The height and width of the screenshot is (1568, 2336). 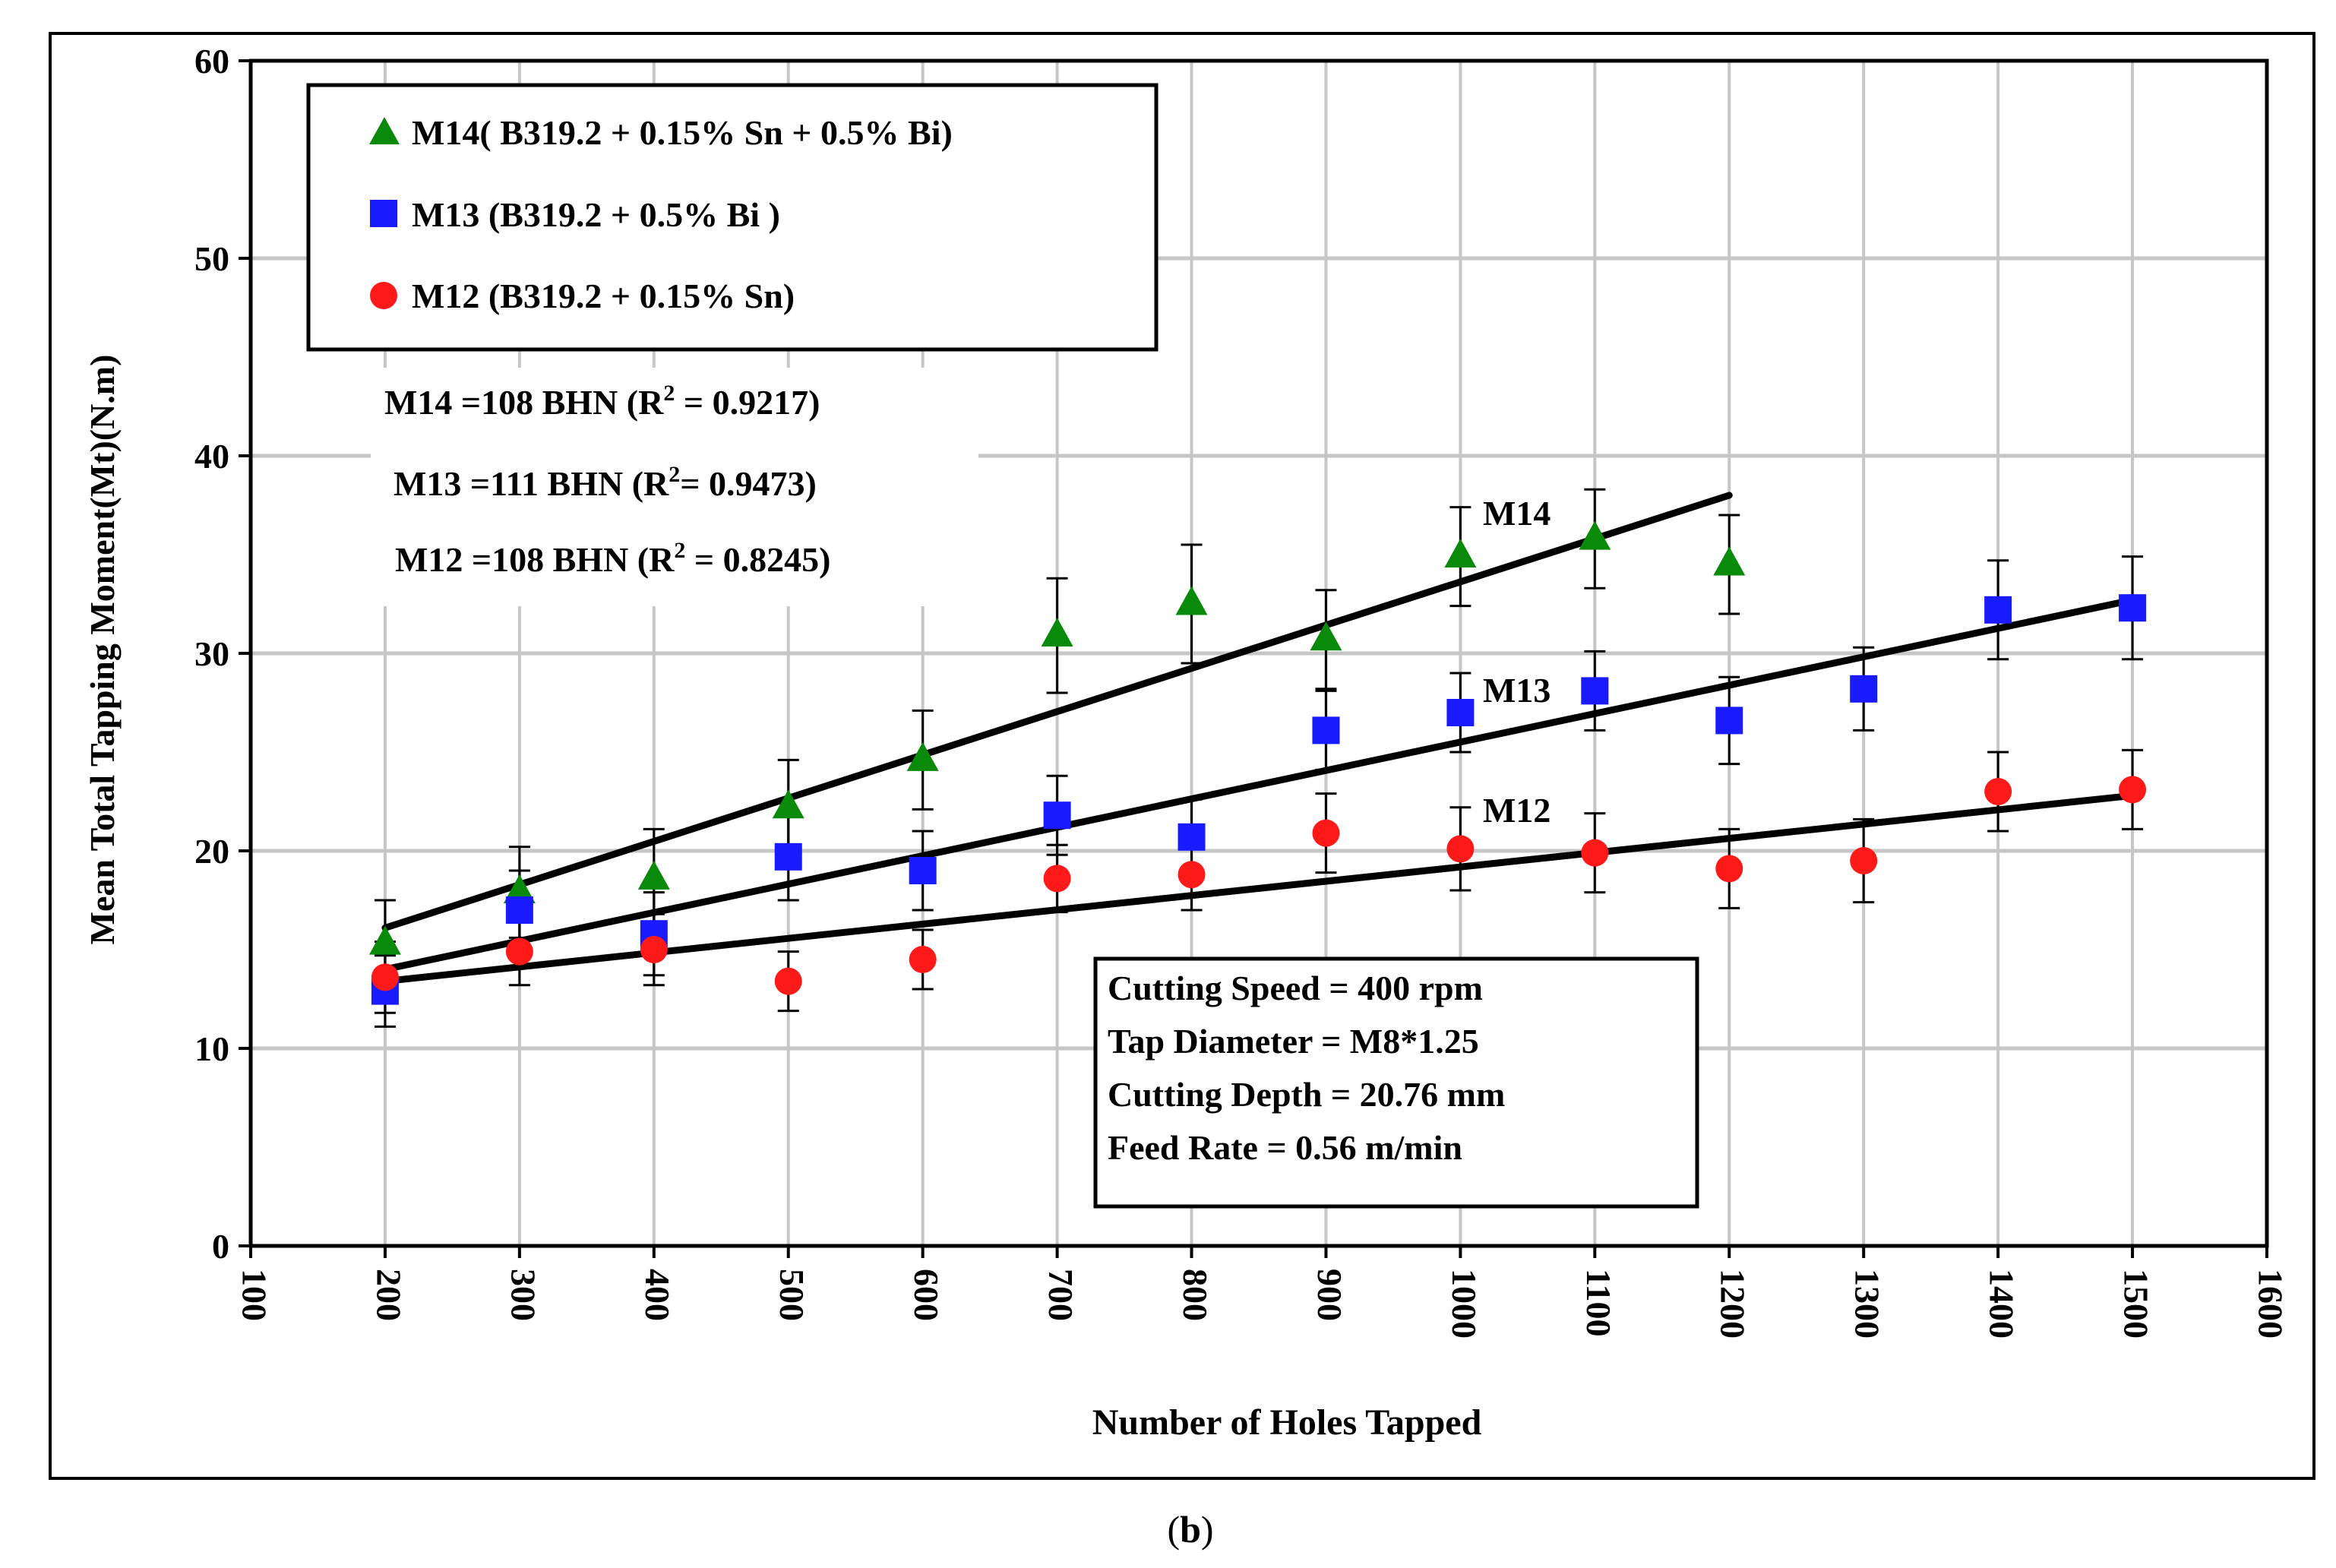 I want to click on fit-annotation-m13: M13 =111 BHN (R2= 0.9473), so click(x=605, y=483).